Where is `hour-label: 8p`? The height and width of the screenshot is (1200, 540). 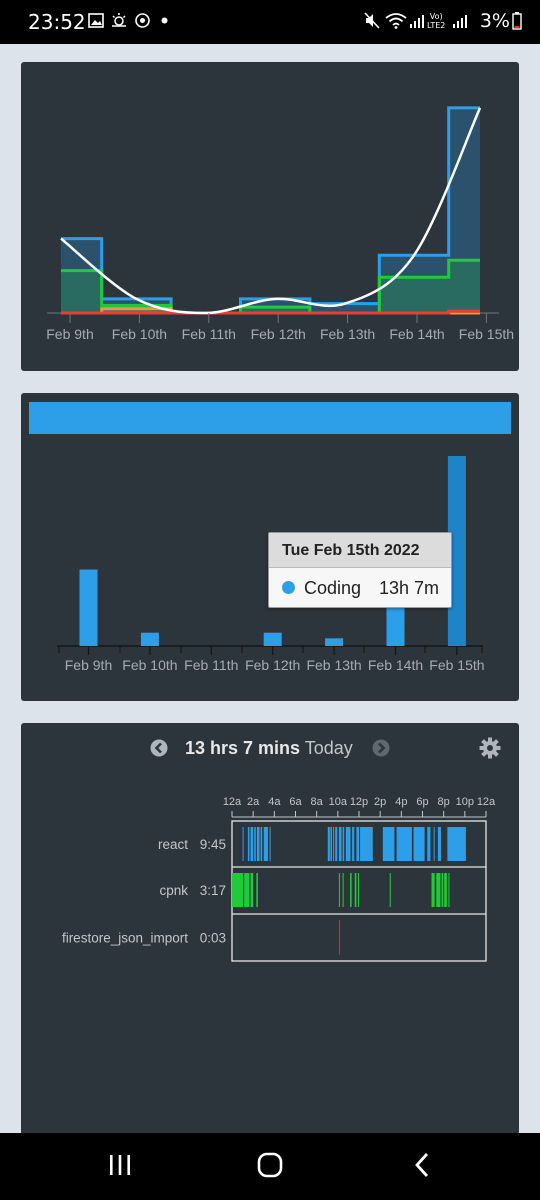 hour-label: 8p is located at coordinates (444, 802).